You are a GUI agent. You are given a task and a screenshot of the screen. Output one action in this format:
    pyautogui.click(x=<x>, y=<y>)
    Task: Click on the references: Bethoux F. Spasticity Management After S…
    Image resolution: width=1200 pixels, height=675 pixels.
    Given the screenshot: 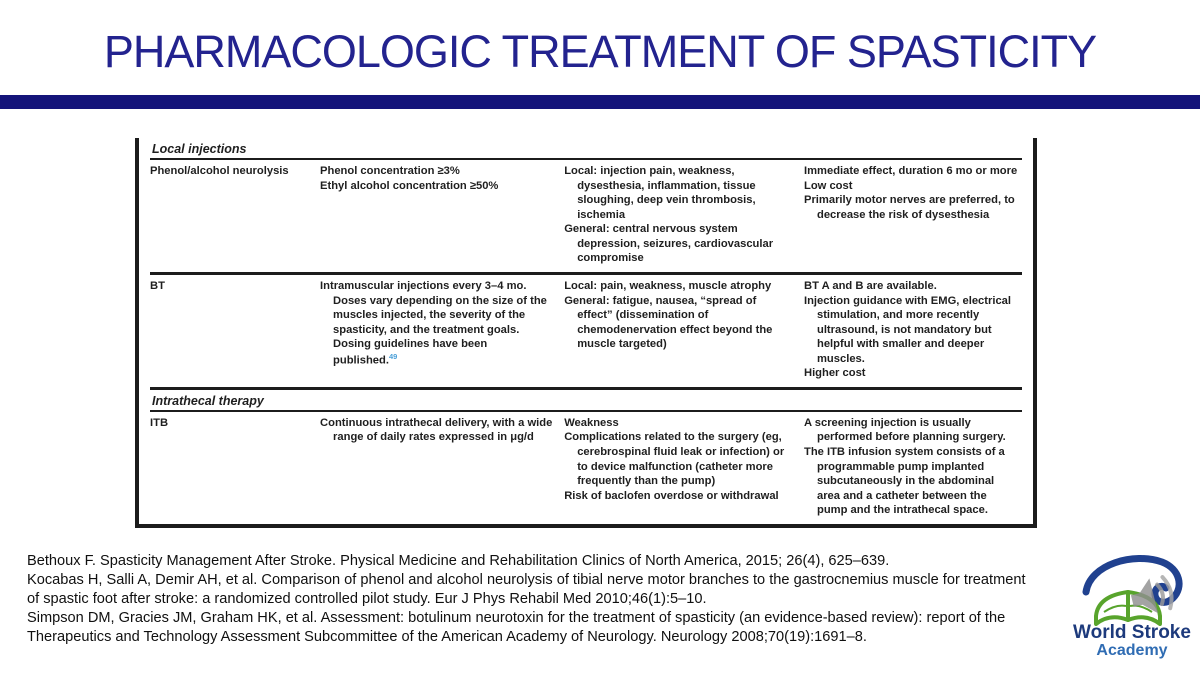 What is the action you would take?
    pyautogui.click(x=534, y=599)
    